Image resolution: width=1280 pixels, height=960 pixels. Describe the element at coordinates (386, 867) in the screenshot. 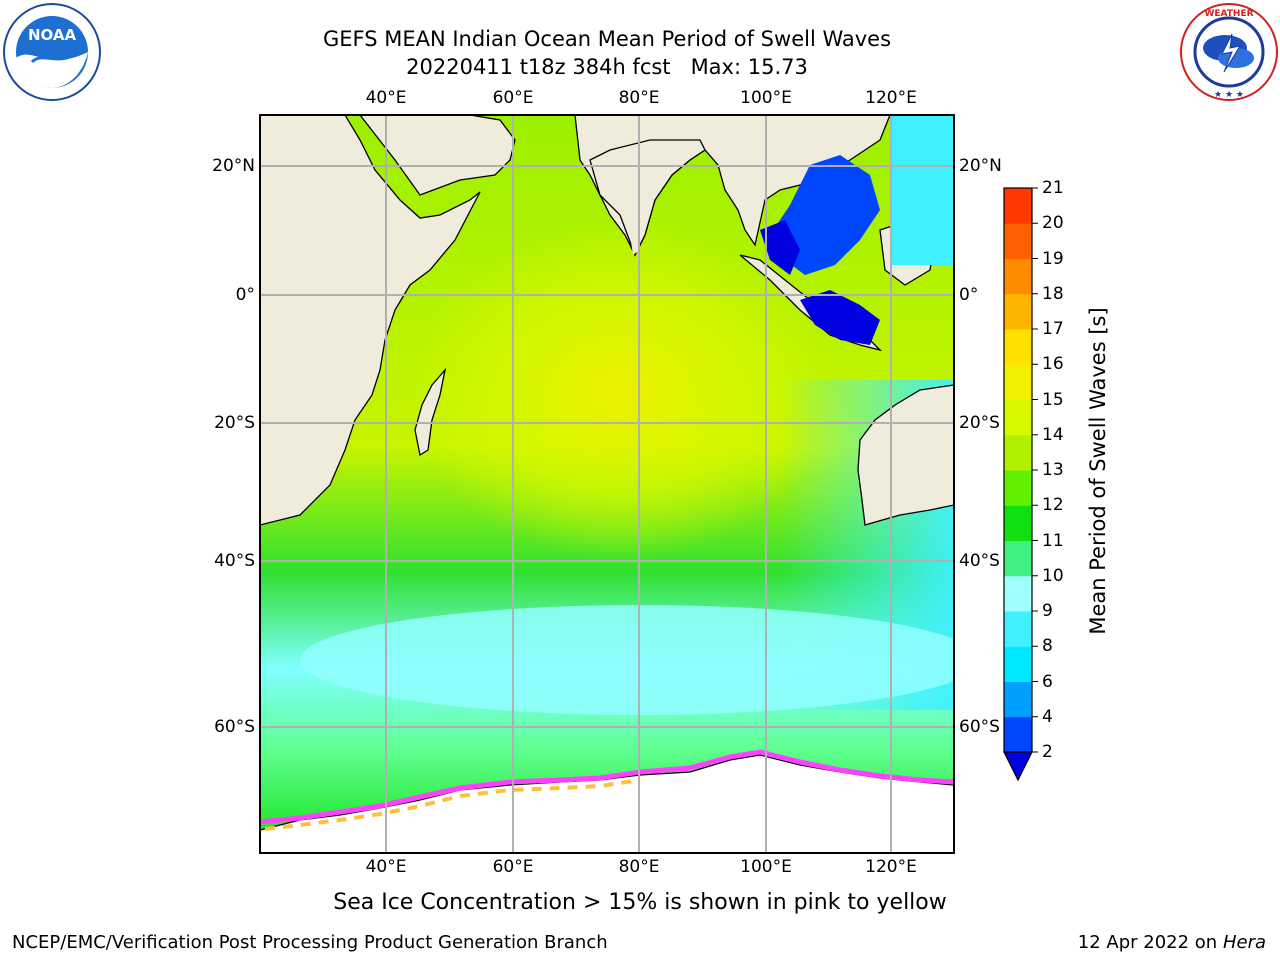

I see `lon-tick-bottom: 40°E` at that location.